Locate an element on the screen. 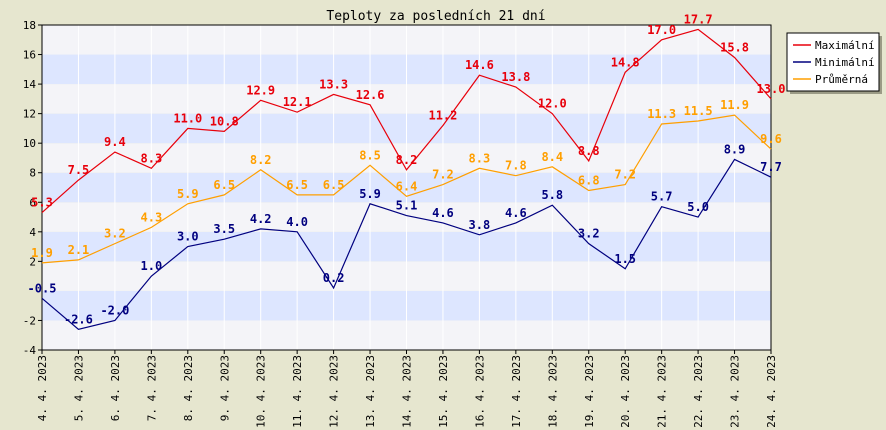  y-tick-label: 8 is located at coordinates (32, 173).